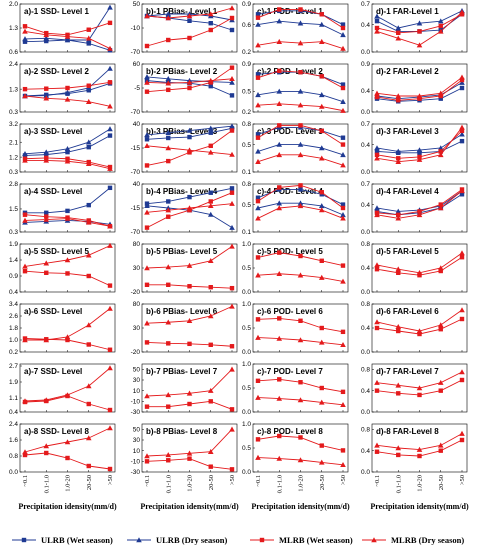 Image resolution: width=491 pixels, height=550 pixels. I want to click on panel: b)-1 PBias- Level 1 -70 -10 50, so click(184, 28).